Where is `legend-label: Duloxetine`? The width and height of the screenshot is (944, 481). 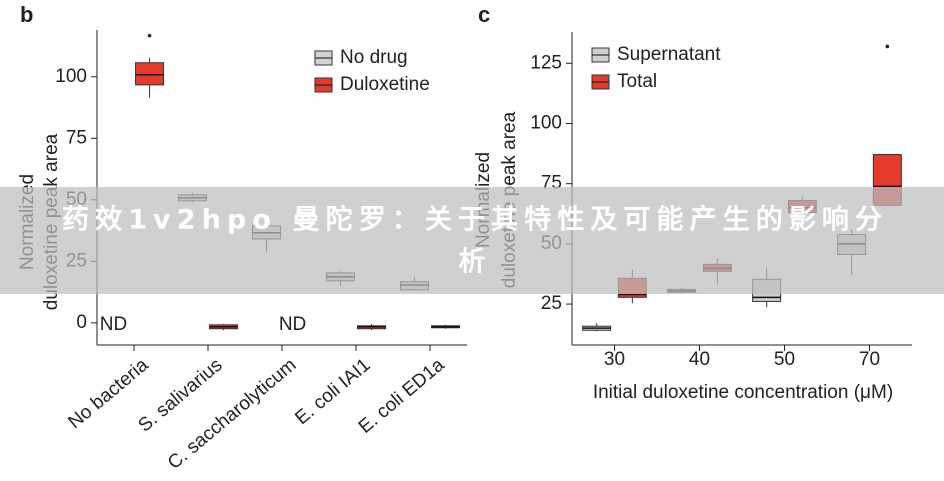
legend-label: Duloxetine is located at coordinates (385, 84).